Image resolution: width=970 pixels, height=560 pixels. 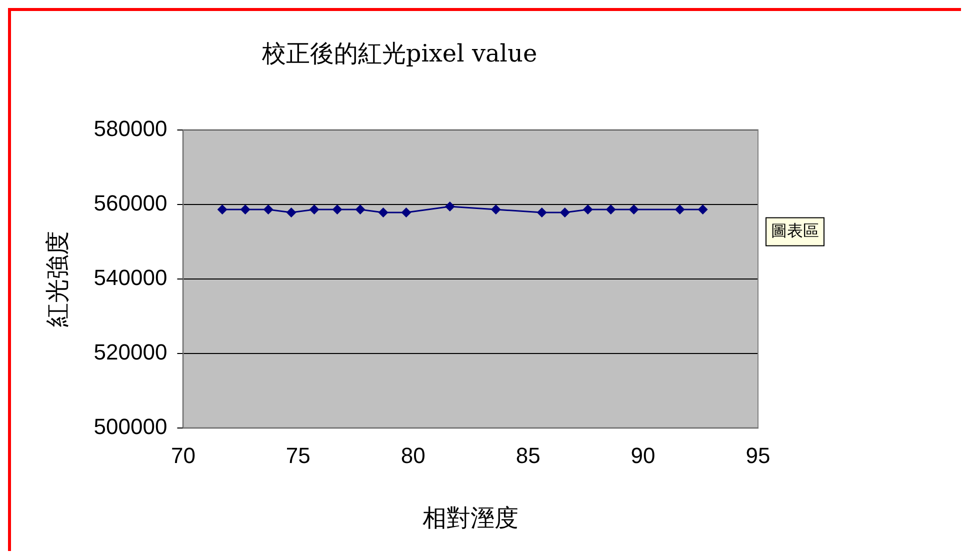 What do you see at coordinates (131, 351) in the screenshot?
I see `y-tick-label: 520000` at bounding box center [131, 351].